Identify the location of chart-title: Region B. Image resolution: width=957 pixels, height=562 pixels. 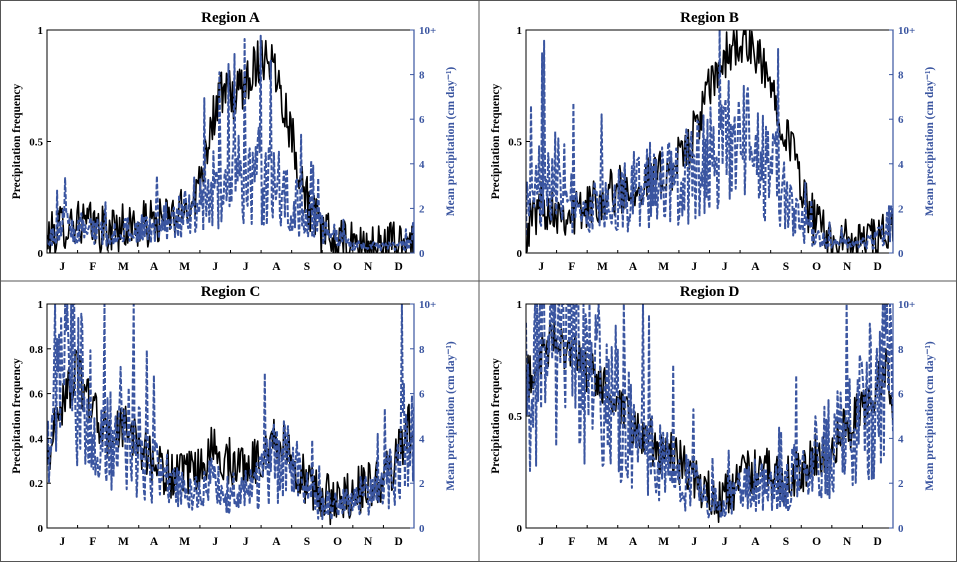
(709, 18).